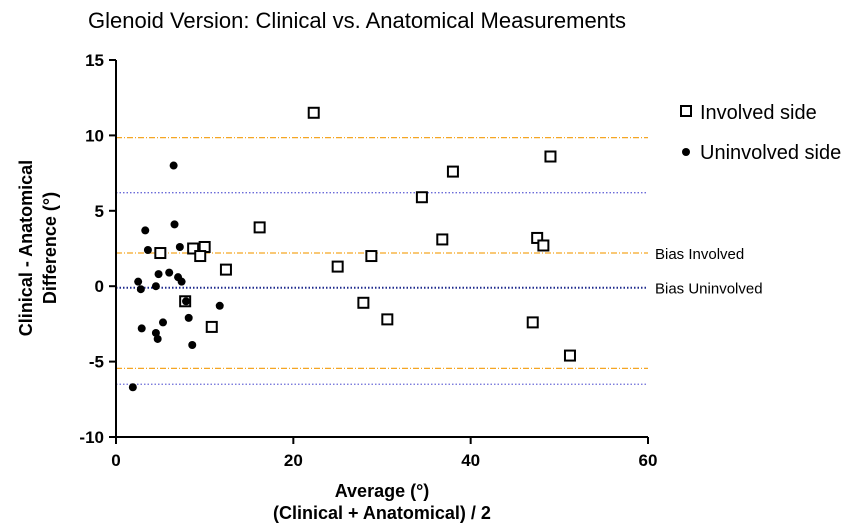 This screenshot has width=862, height=524. Describe the element at coordinates (115, 460) in the screenshot. I see `x-tick-label: 0` at that location.